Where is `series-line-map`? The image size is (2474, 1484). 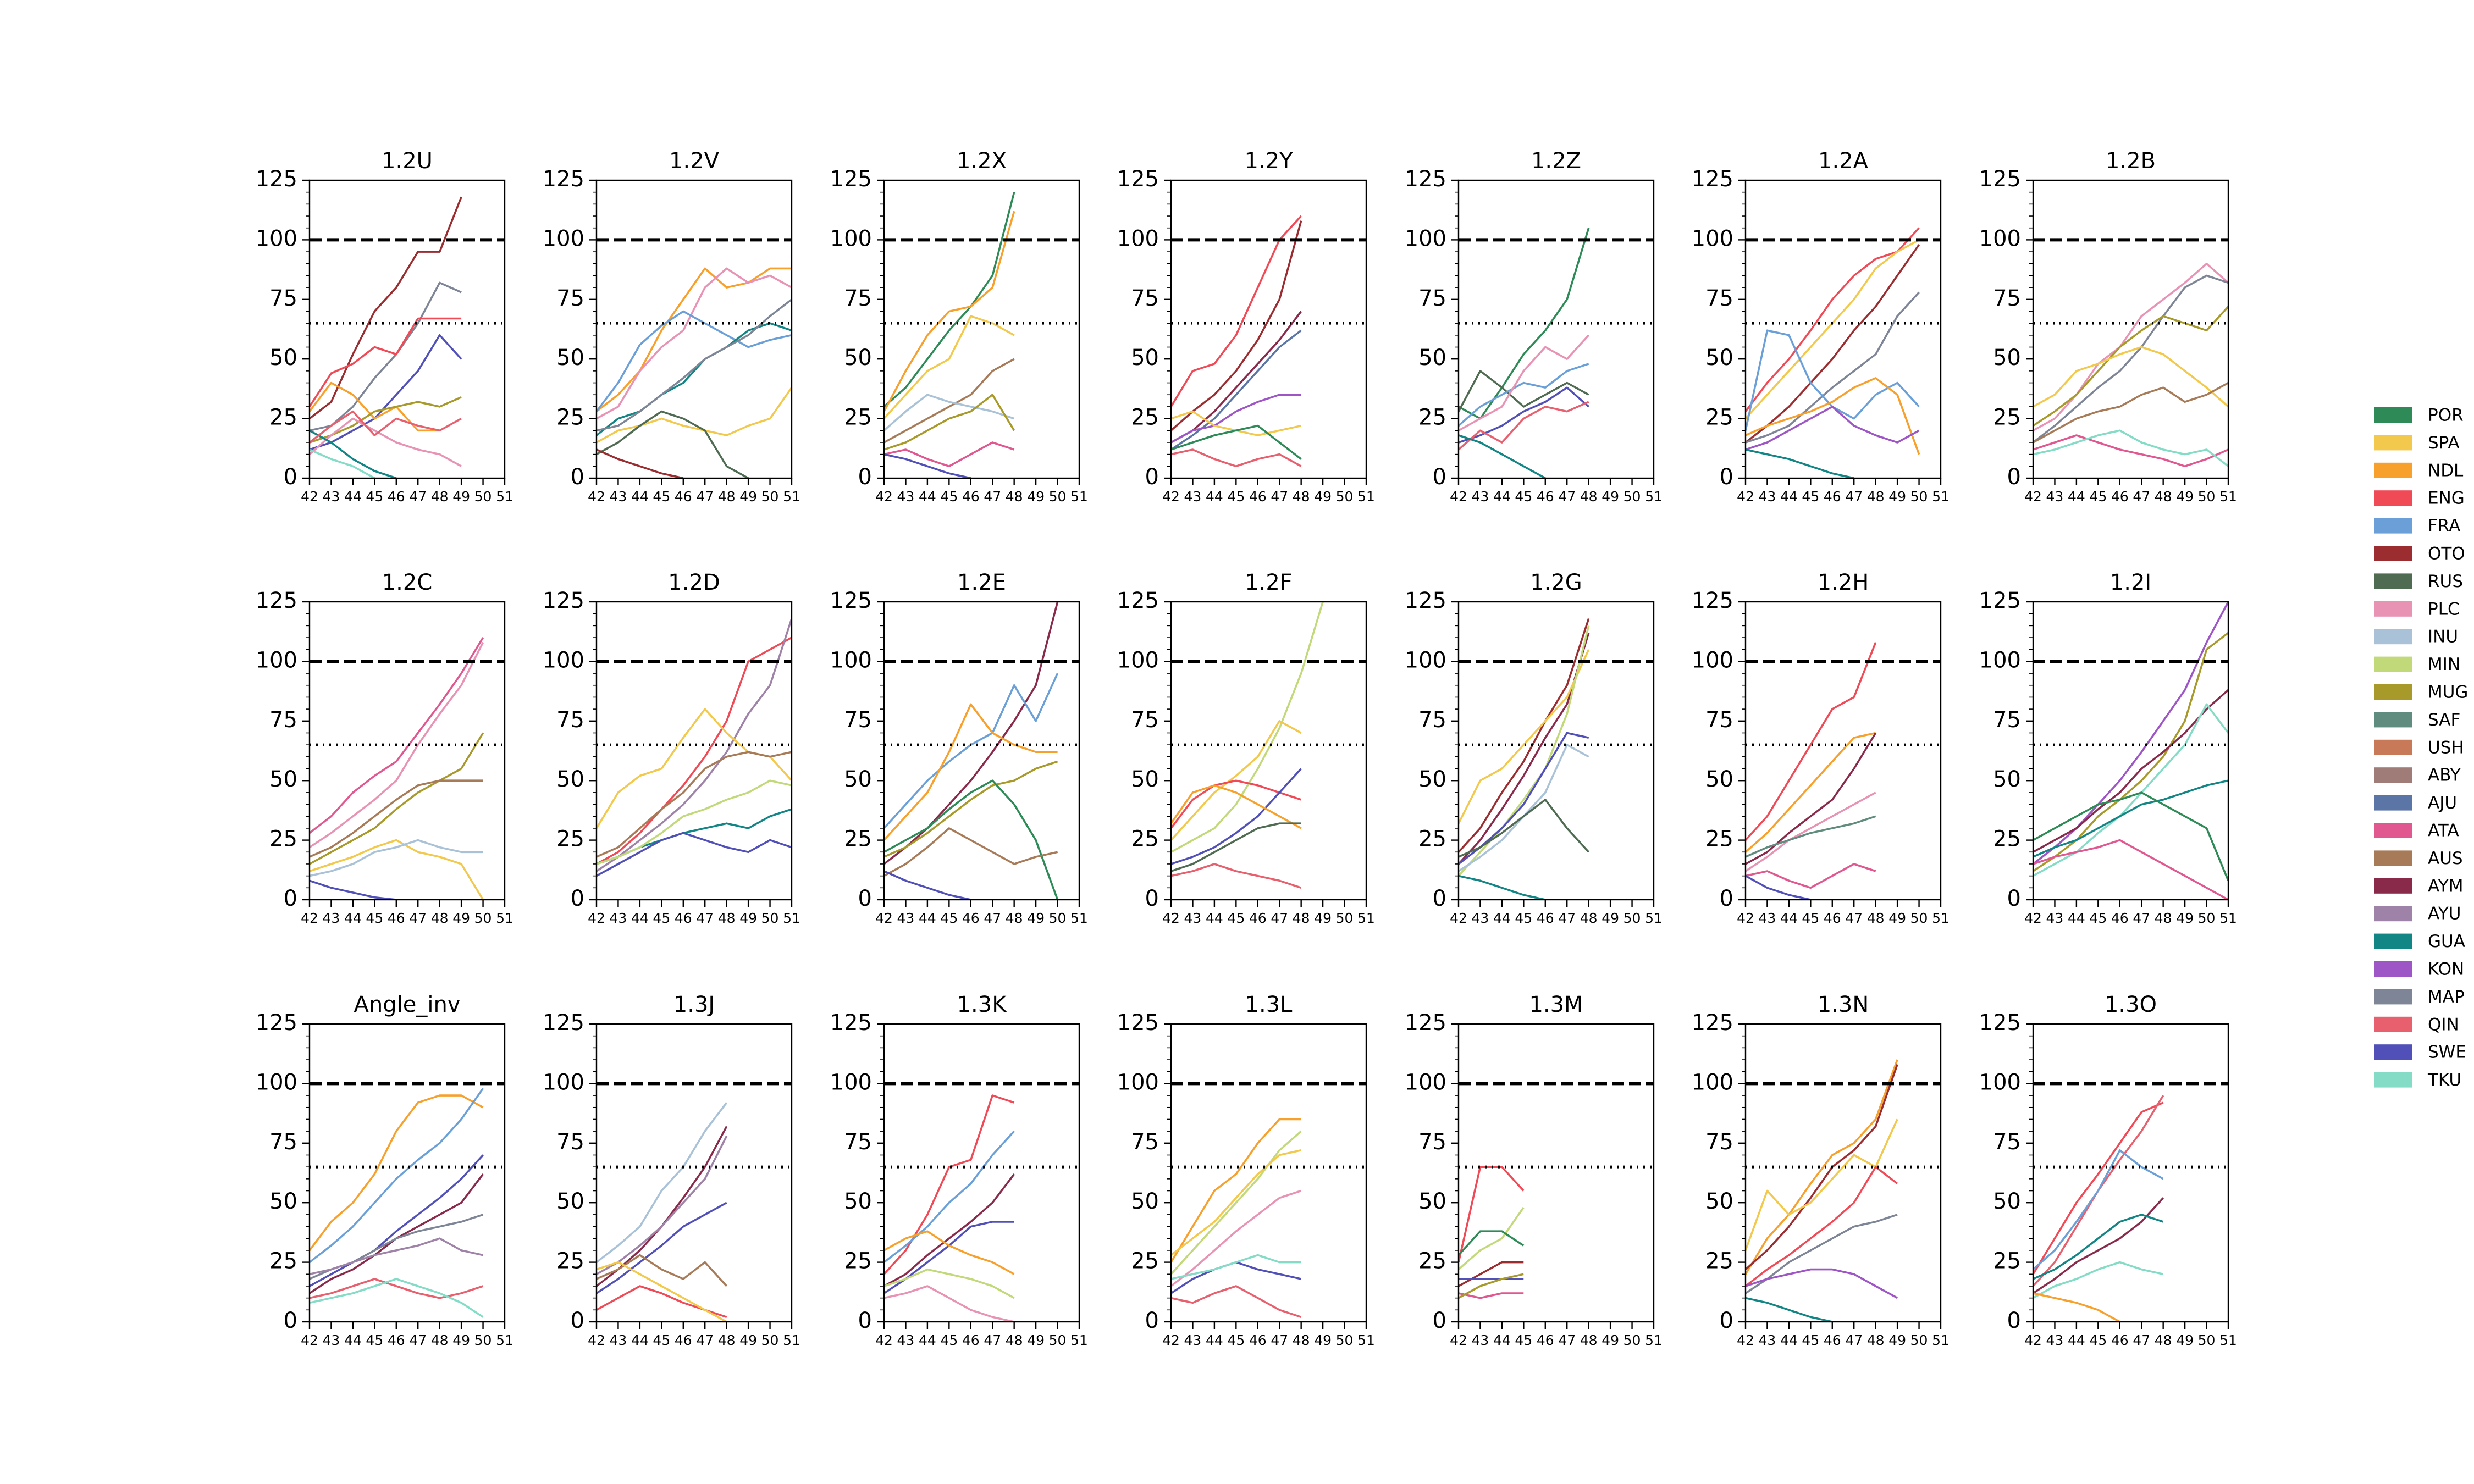 series-line-map is located at coordinates (2130, 359).